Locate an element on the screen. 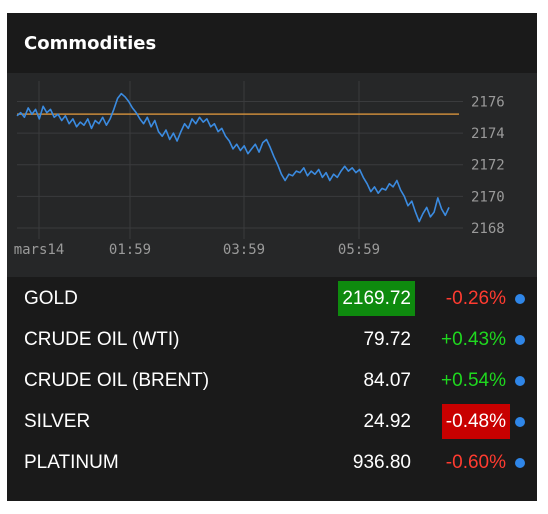 This screenshot has width=548, height=514. commodity-change: +0.43% is located at coordinates (473, 339).